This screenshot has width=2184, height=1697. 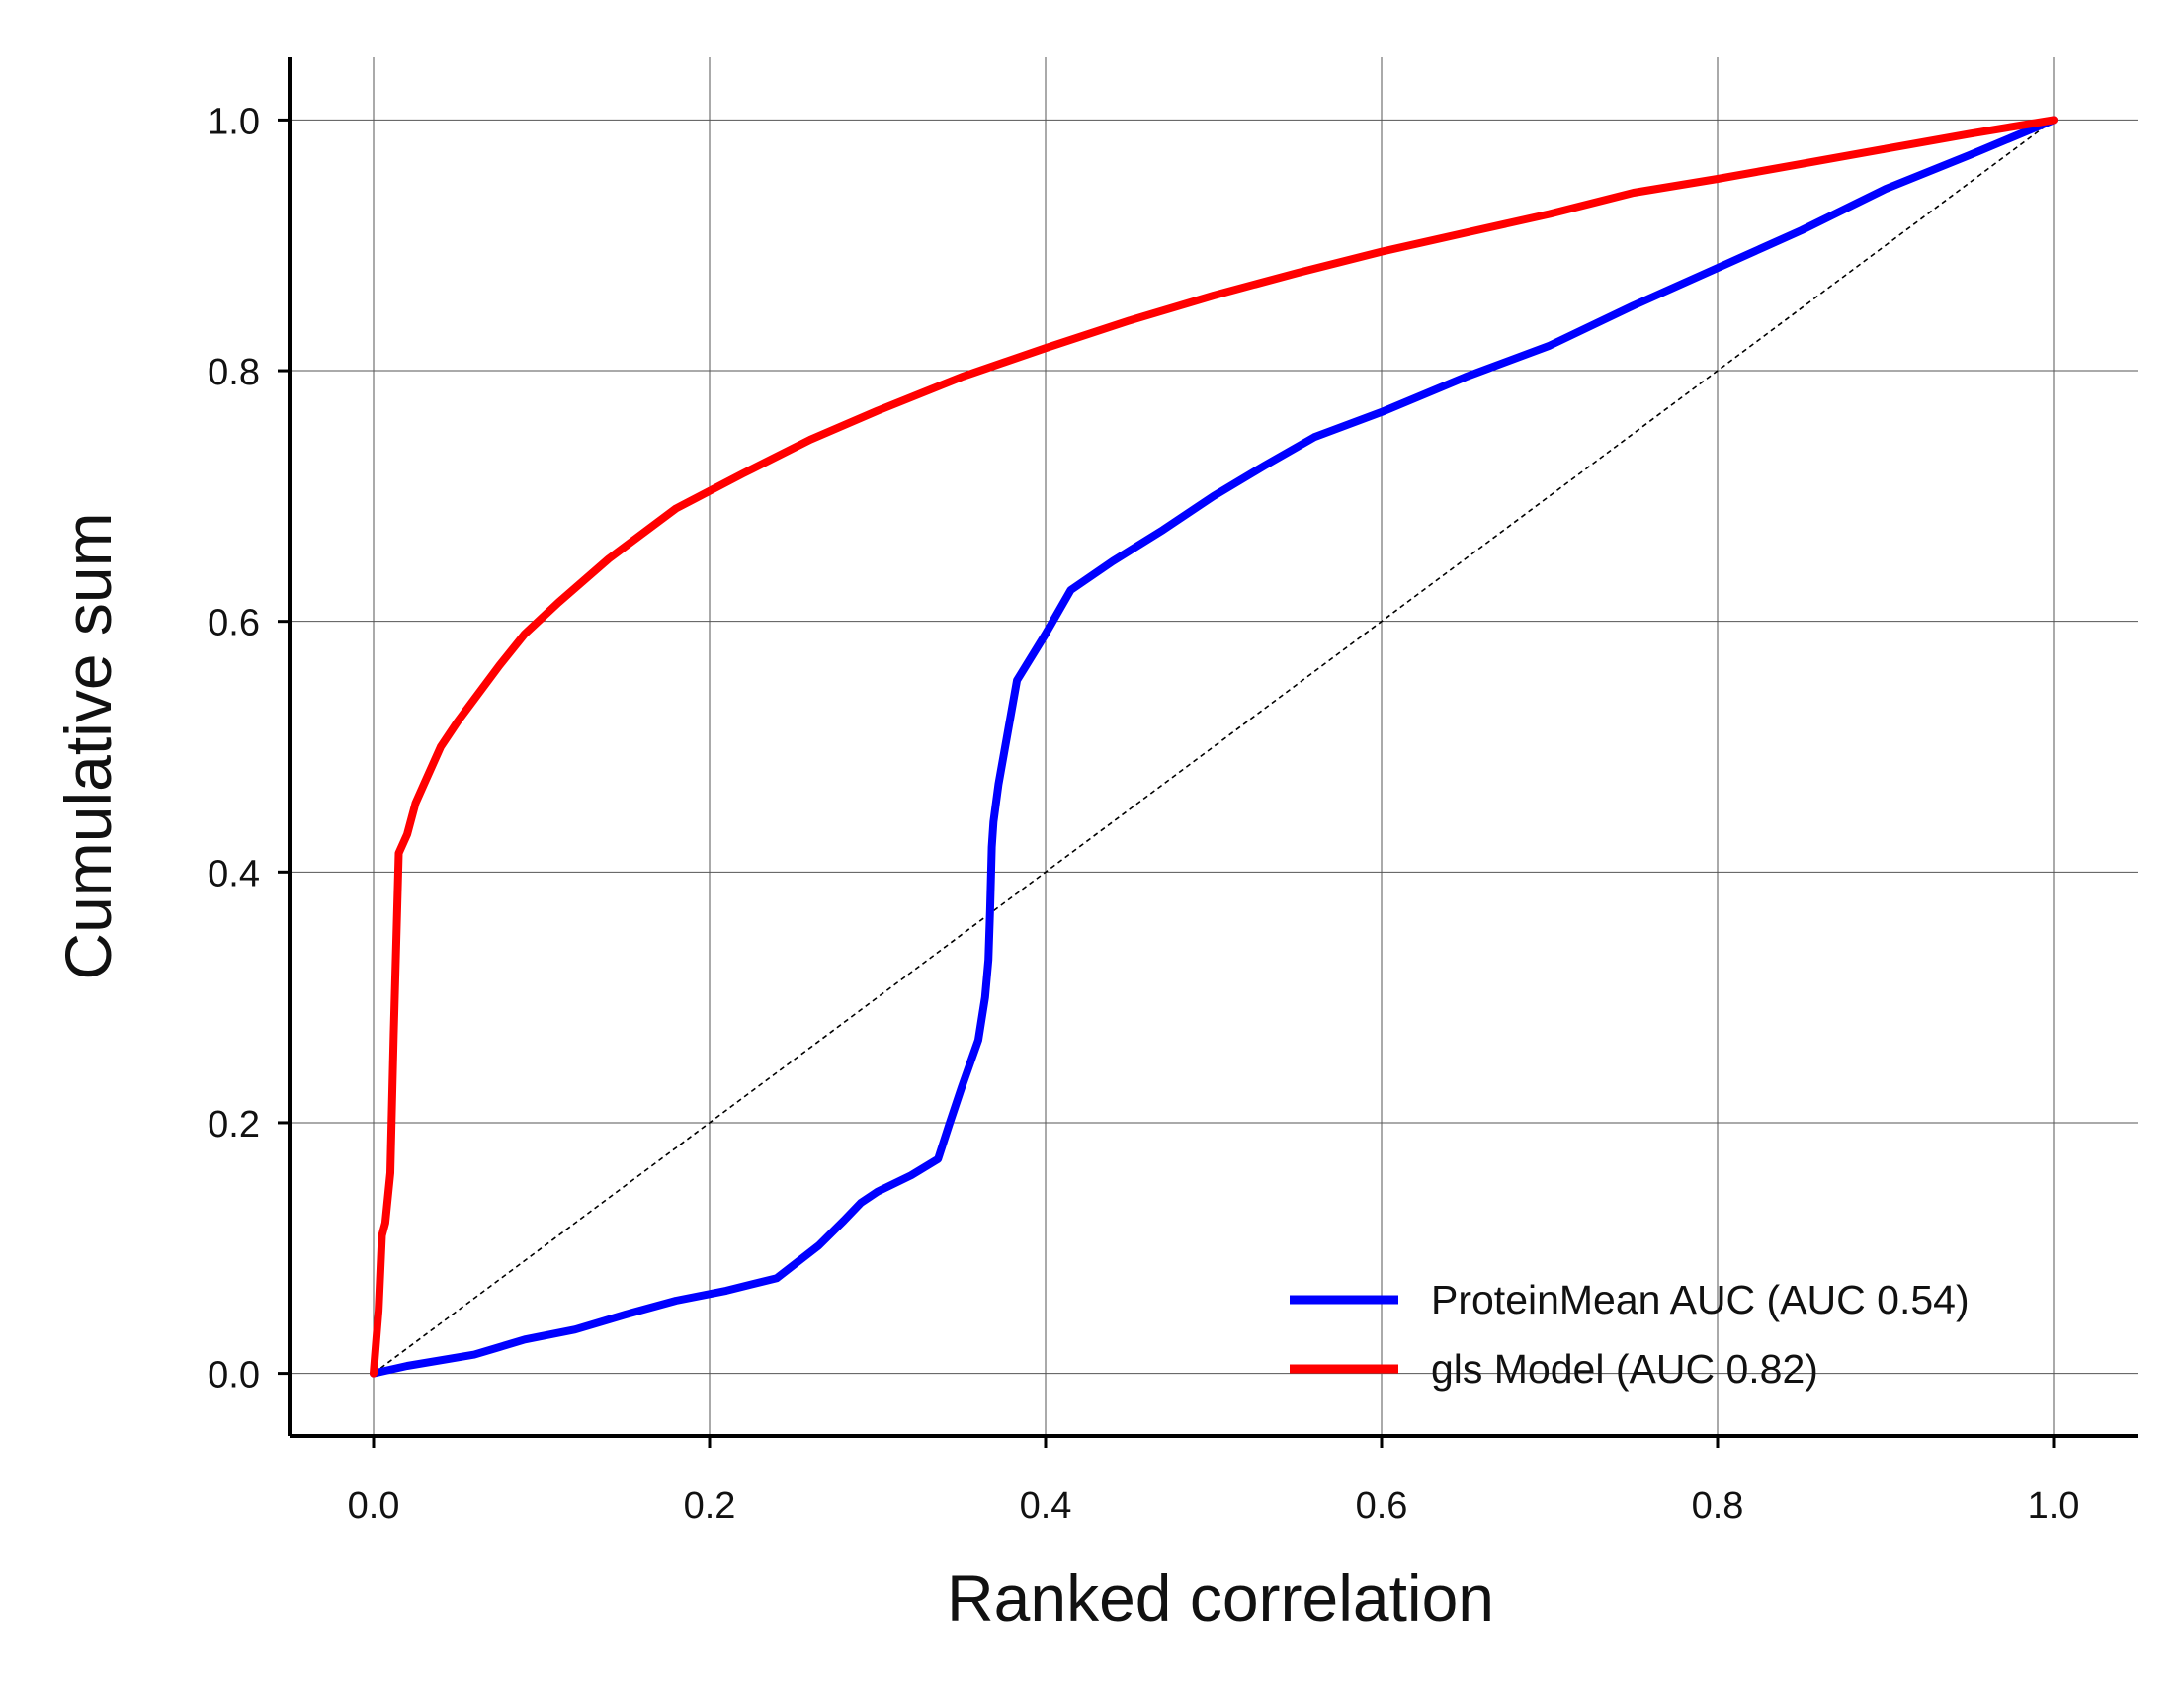 What do you see at coordinates (710, 1506) in the screenshot?
I see `x-tick-label: 0.2` at bounding box center [710, 1506].